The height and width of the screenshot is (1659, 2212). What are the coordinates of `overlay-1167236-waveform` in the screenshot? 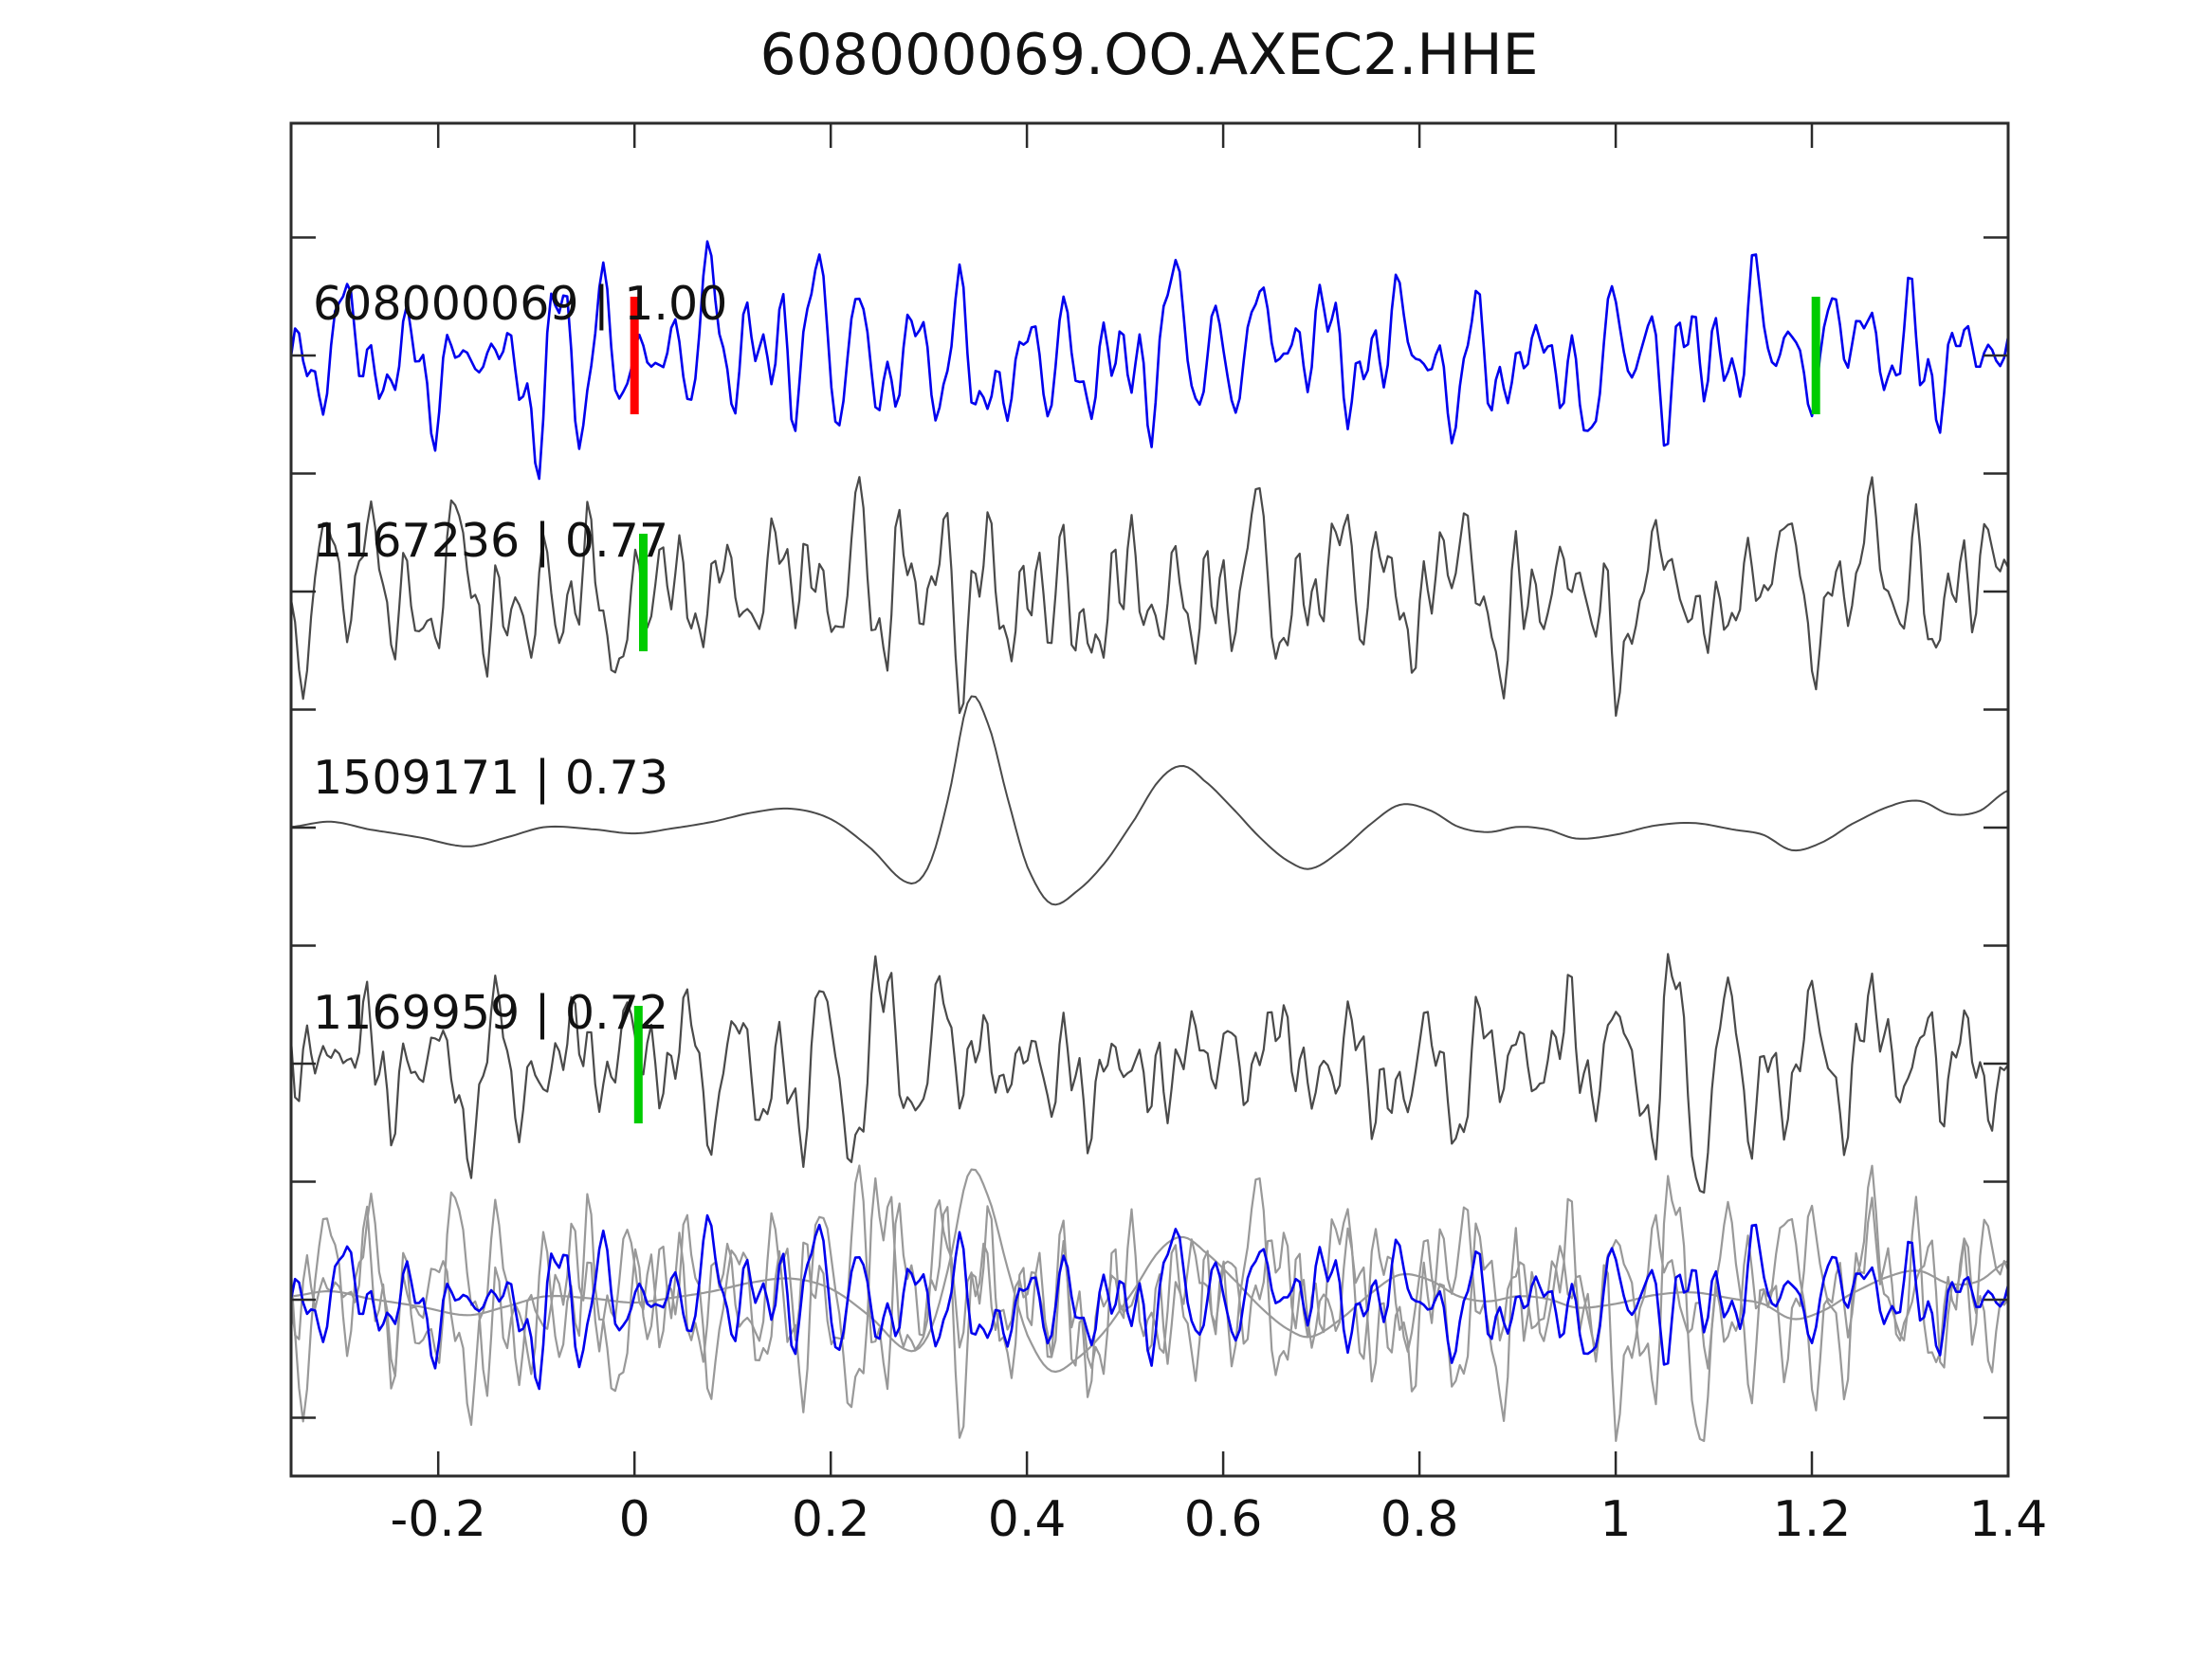 It's located at (1149, 1303).